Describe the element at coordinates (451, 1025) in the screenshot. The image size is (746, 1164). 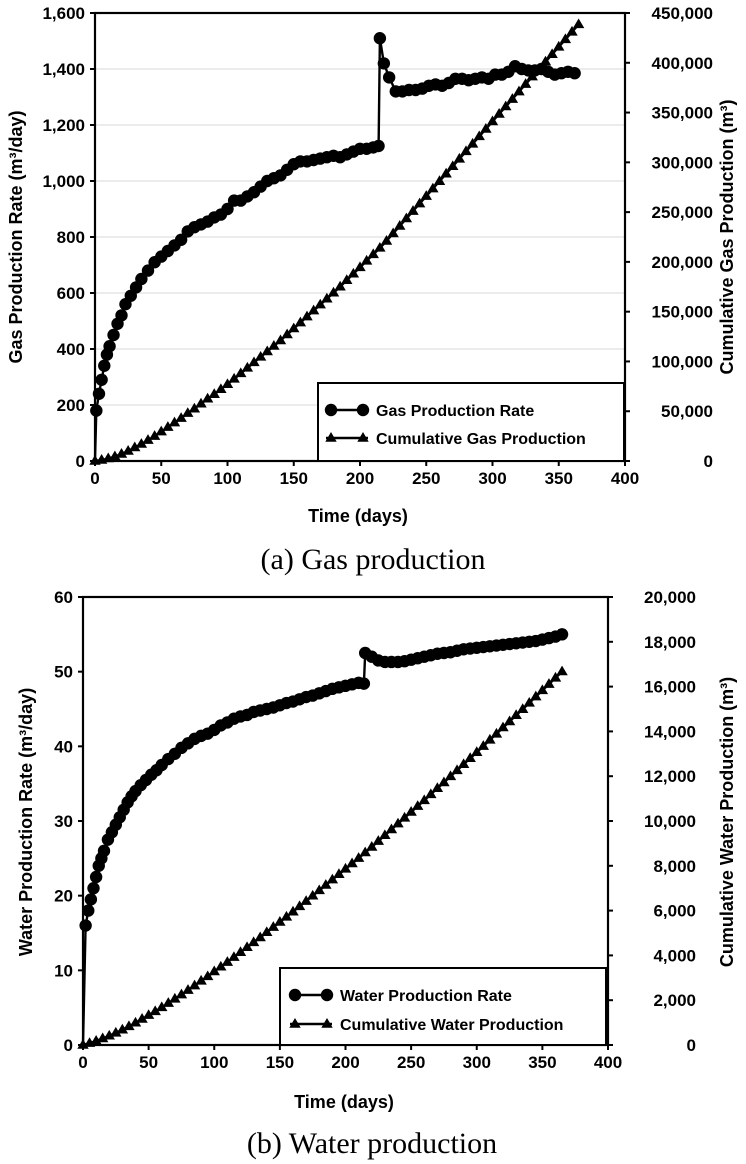
I see `legend-label: Cumulative Water Production` at that location.